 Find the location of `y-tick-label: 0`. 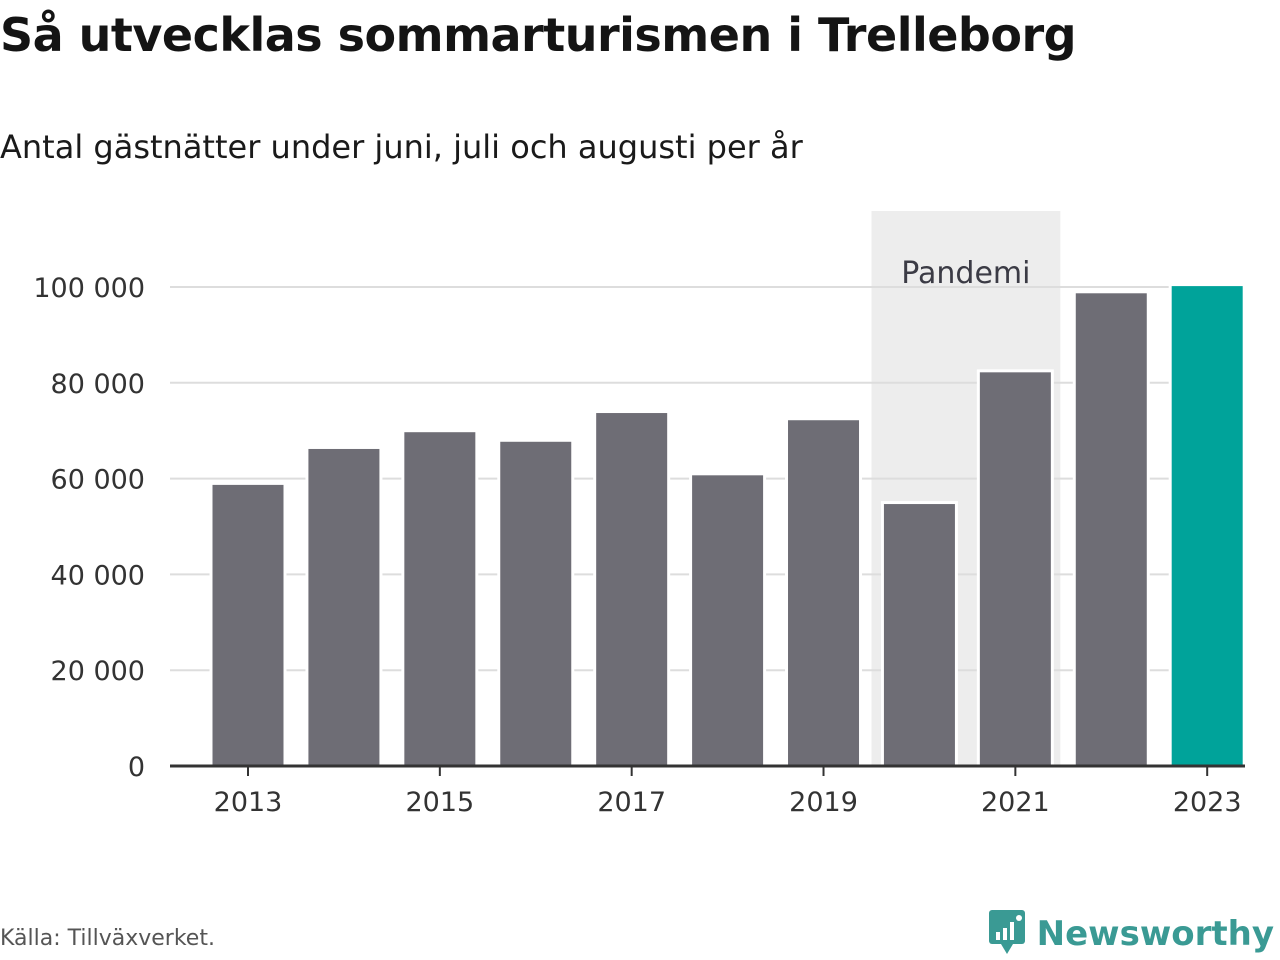

y-tick-label: 0 is located at coordinates (136, 767).